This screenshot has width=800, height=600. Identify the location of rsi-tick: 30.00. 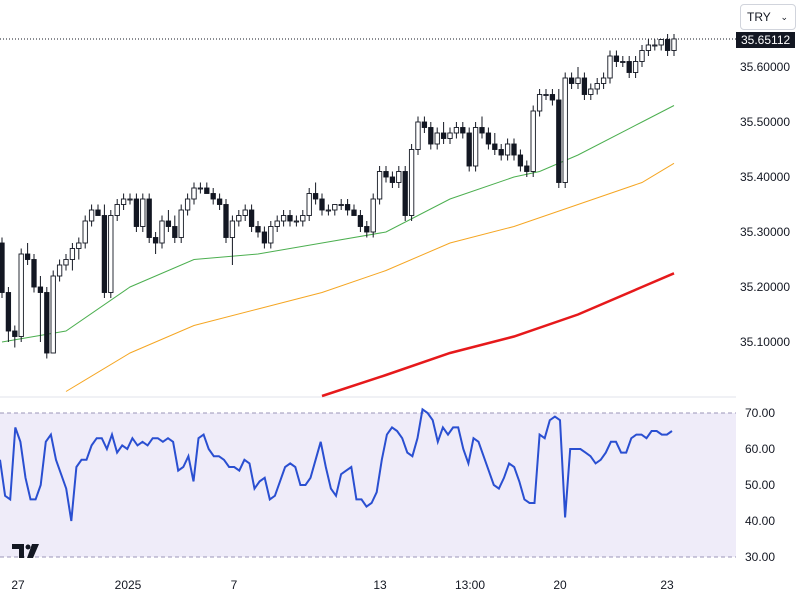
(760, 557).